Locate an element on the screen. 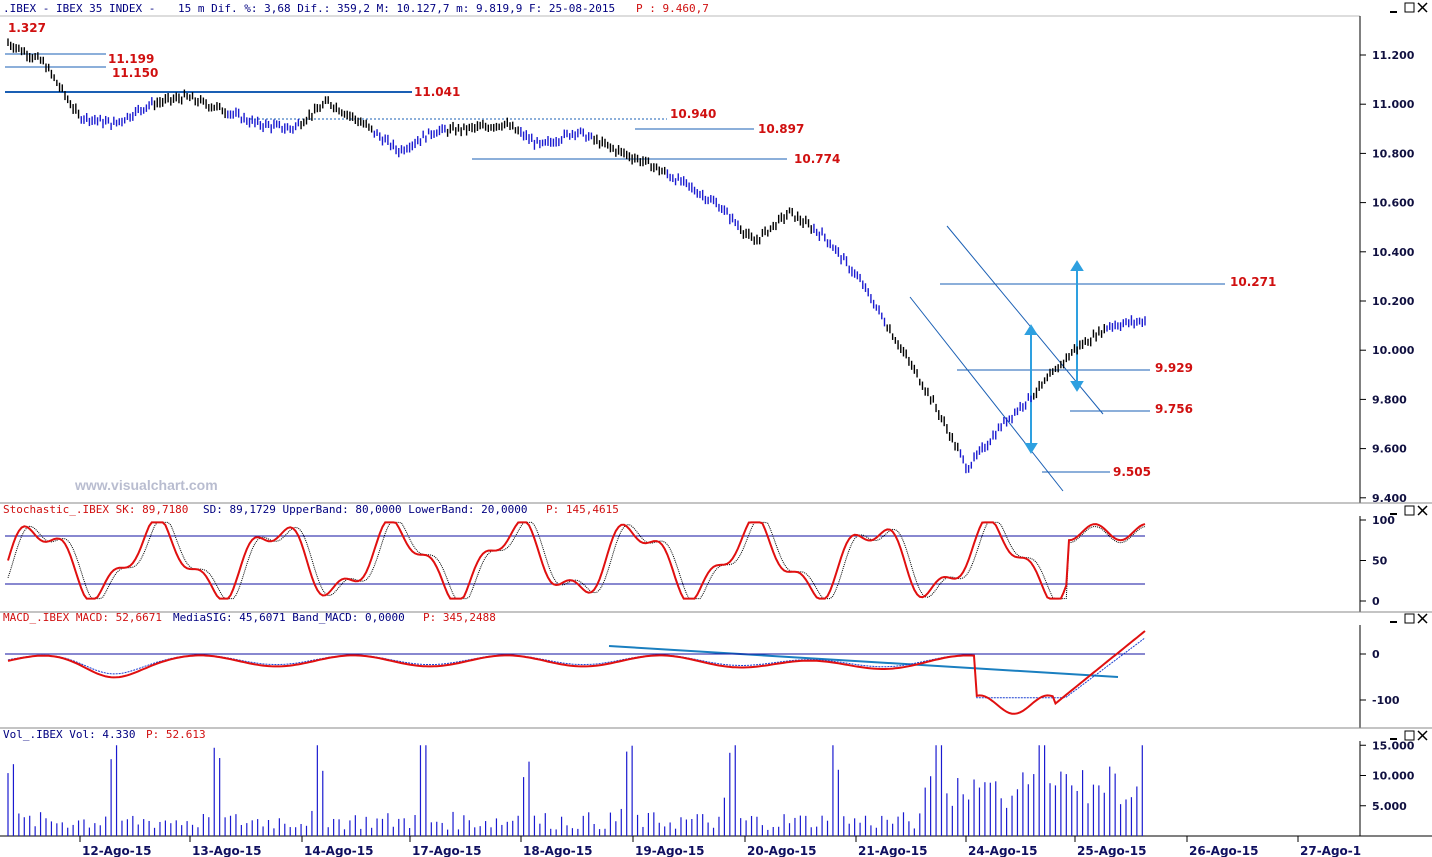  level-label-d: 11.041 is located at coordinates (437, 92).